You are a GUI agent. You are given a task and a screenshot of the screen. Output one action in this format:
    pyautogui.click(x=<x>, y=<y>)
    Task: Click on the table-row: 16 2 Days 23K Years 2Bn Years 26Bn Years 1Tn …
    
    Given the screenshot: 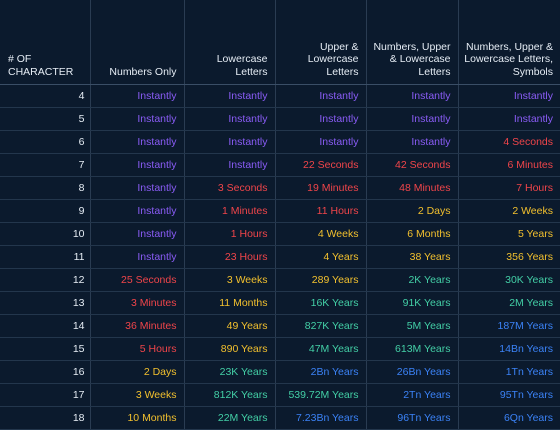 What is the action you would take?
    pyautogui.click(x=280, y=372)
    